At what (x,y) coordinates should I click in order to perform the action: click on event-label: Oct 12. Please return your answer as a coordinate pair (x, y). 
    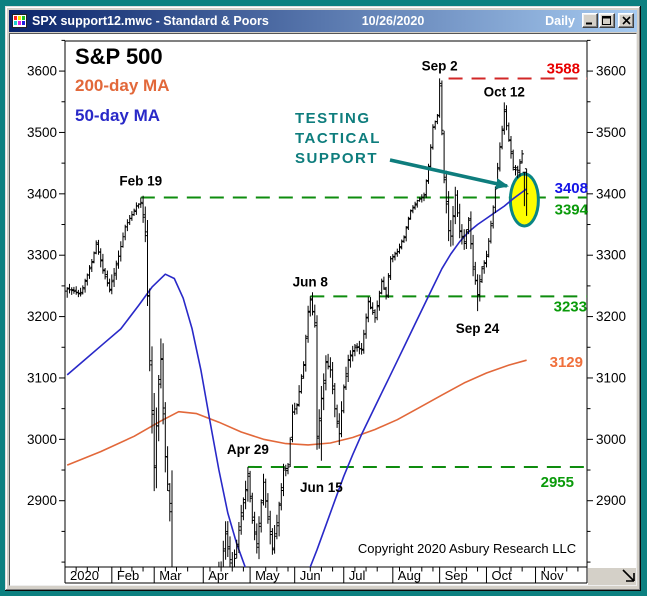
    Looking at the image, I should click on (504, 91).